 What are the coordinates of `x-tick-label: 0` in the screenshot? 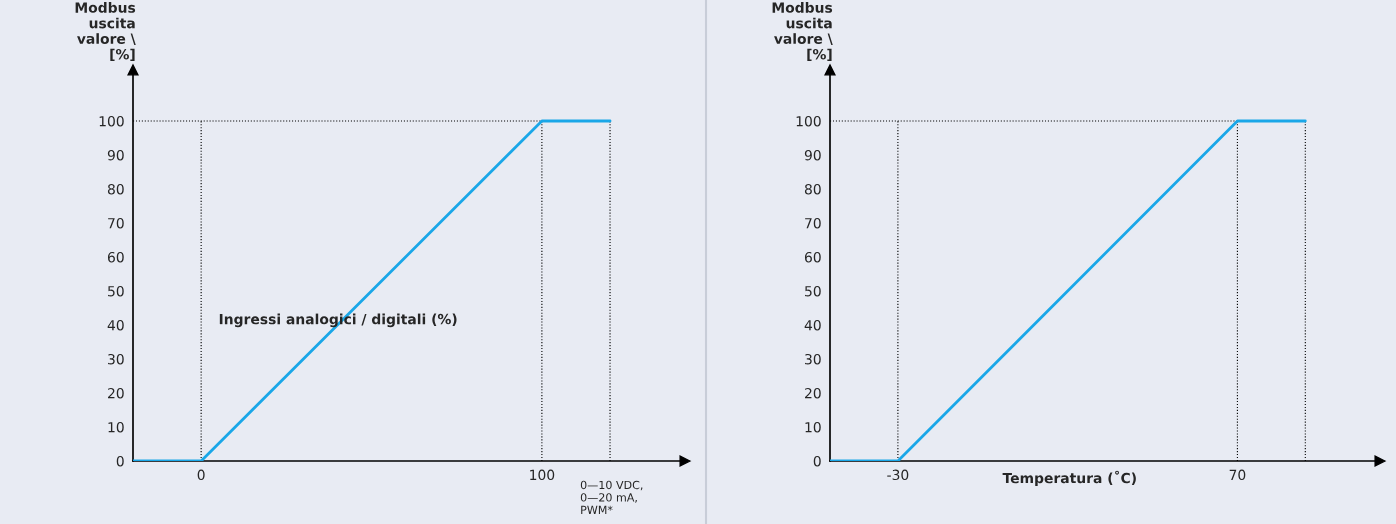 It's located at (201, 475).